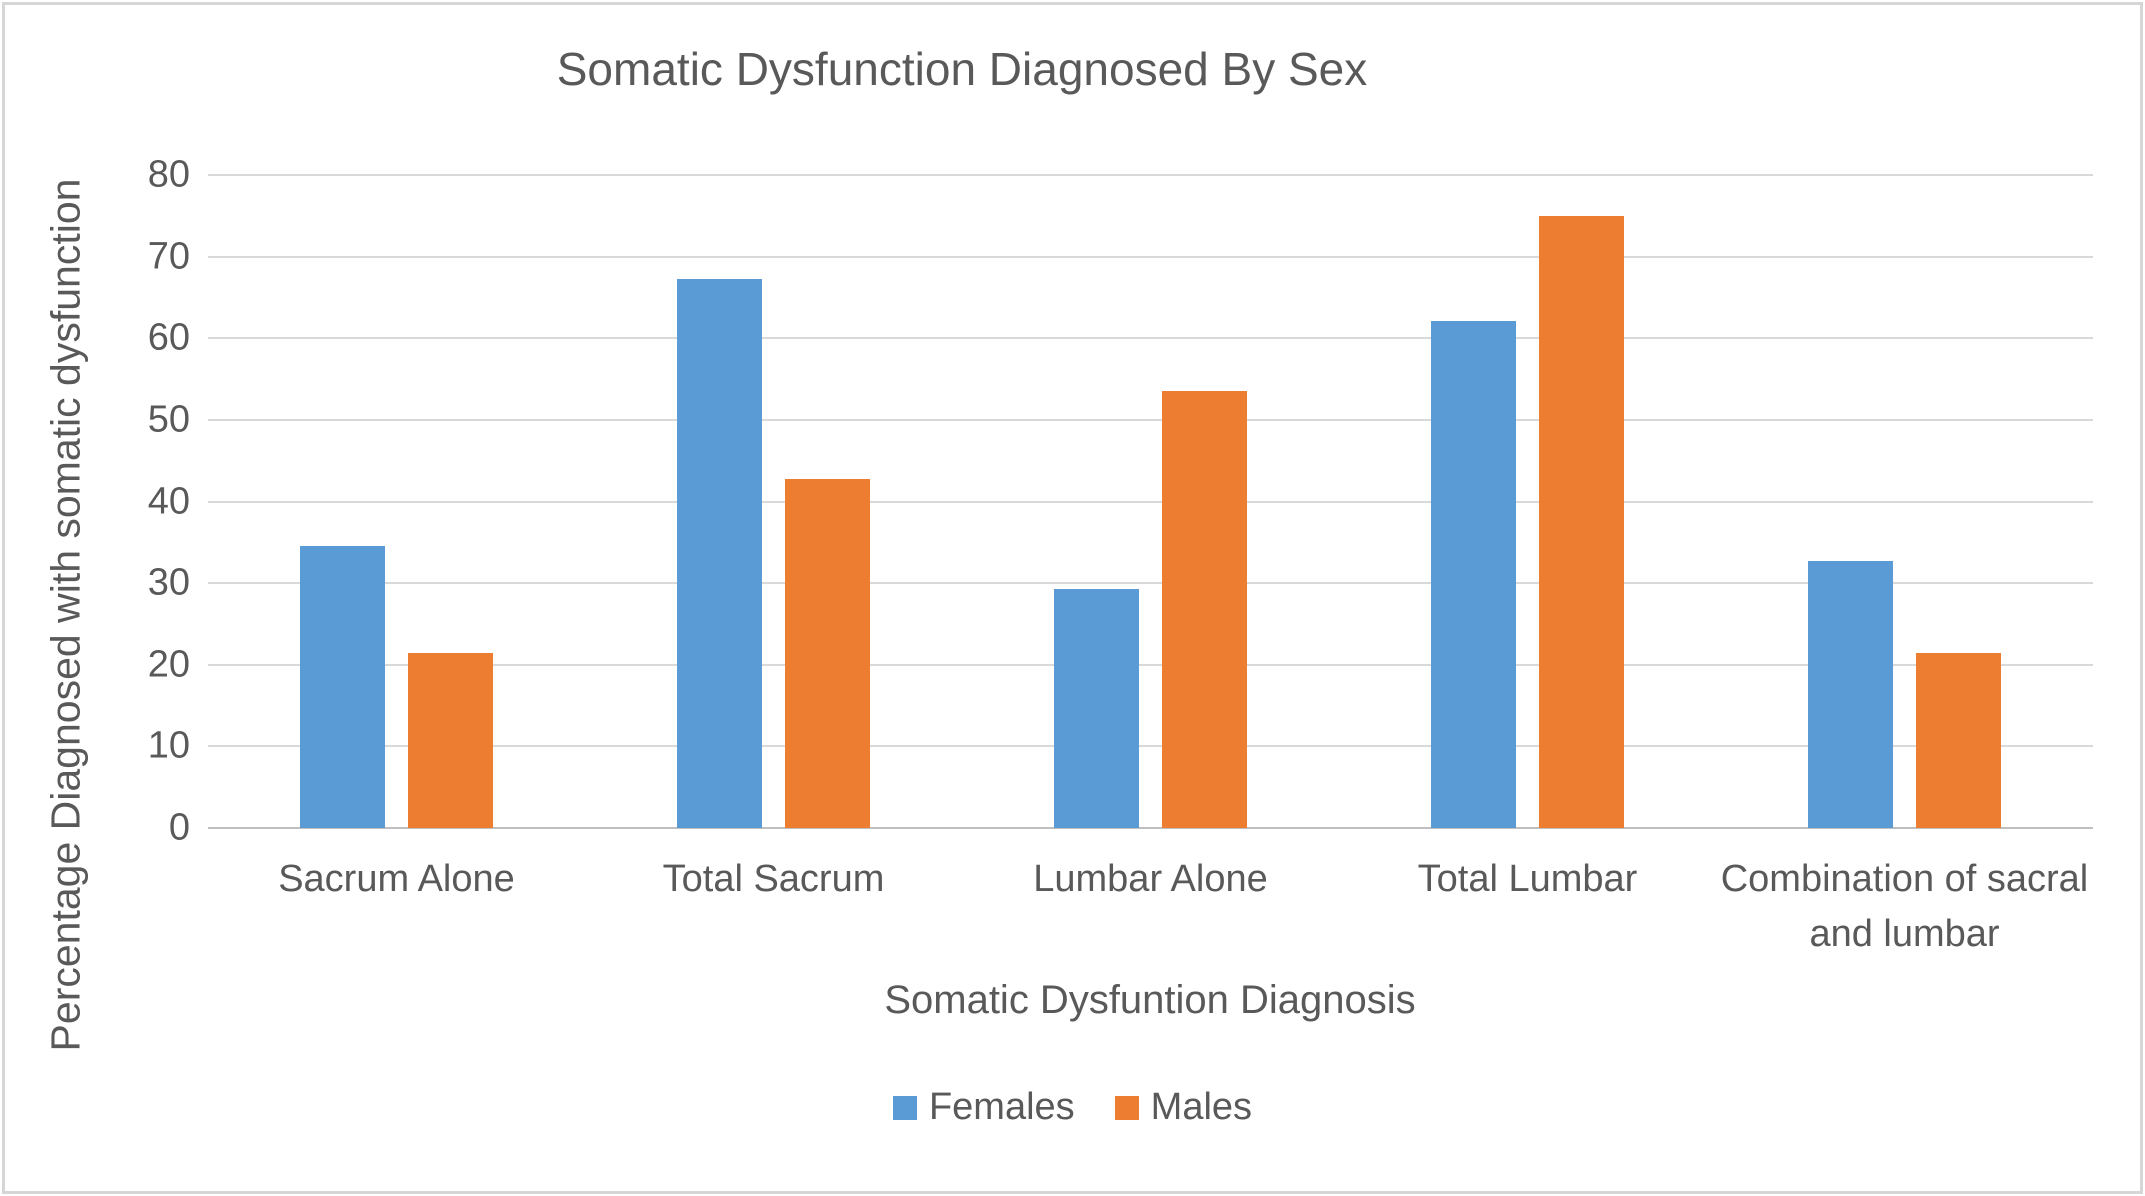 This screenshot has height=1196, width=2145. I want to click on y-tick-label-10: 10, so click(168, 745).